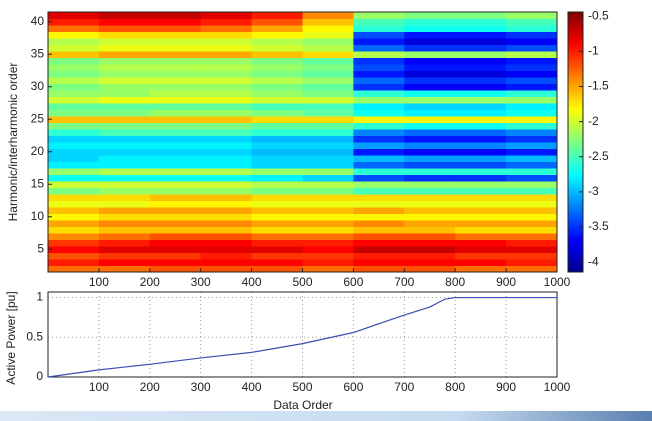 The image size is (652, 421). I want to click on x-tick-label: 400, so click(252, 387).